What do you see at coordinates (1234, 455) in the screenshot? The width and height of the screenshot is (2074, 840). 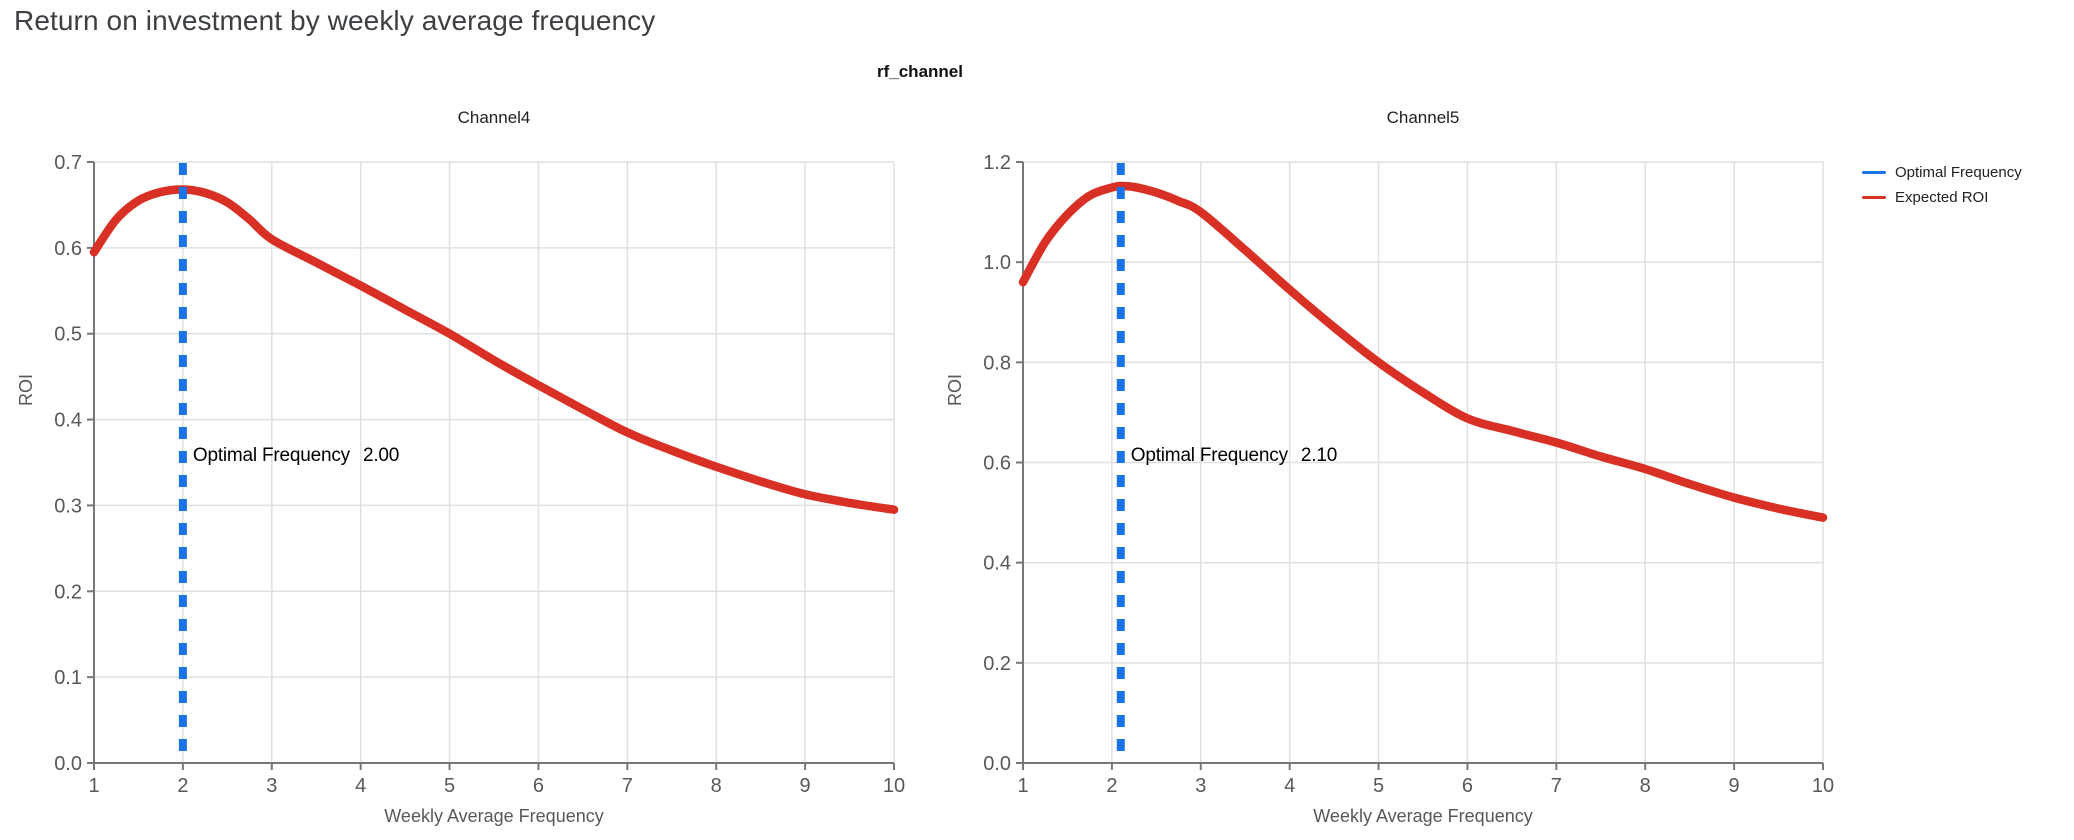 I see `optimal-frequency-annotation: Optimal Frequency 2.10` at bounding box center [1234, 455].